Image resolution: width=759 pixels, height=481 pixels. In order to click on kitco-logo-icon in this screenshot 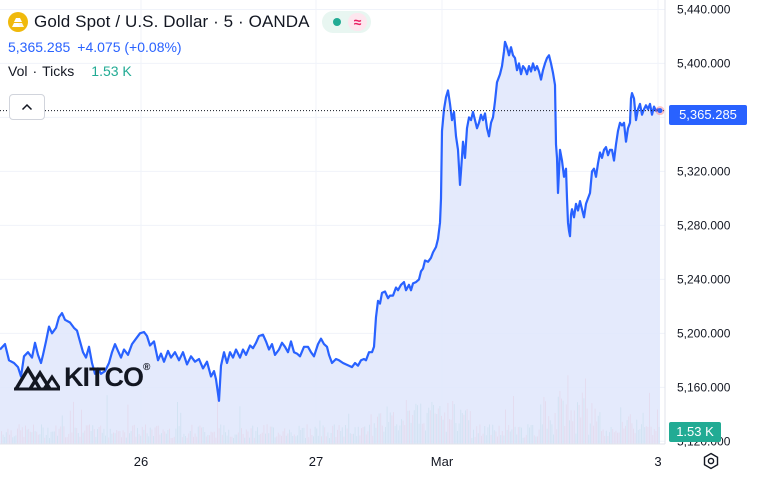, I will do `click(37, 377)`.